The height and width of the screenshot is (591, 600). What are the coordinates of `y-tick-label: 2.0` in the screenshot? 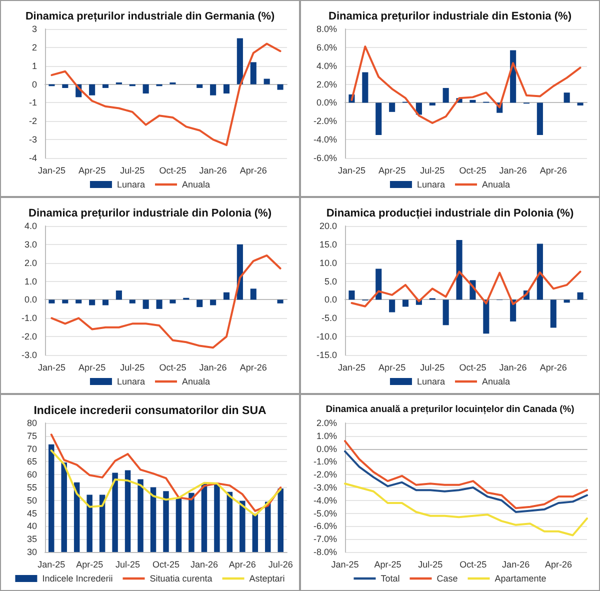 It's located at (30, 263).